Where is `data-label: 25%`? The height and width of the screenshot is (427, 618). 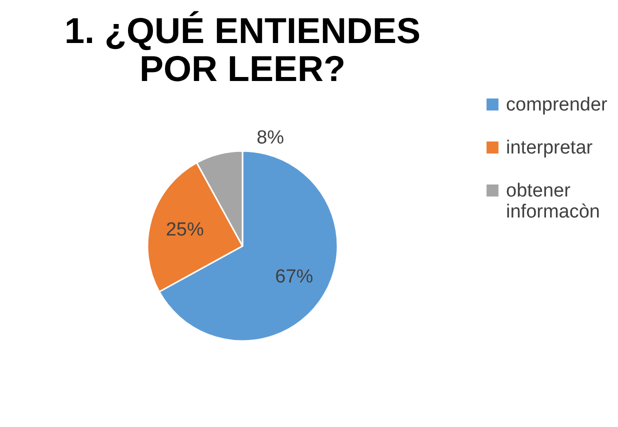 data-label: 25% is located at coordinates (185, 229).